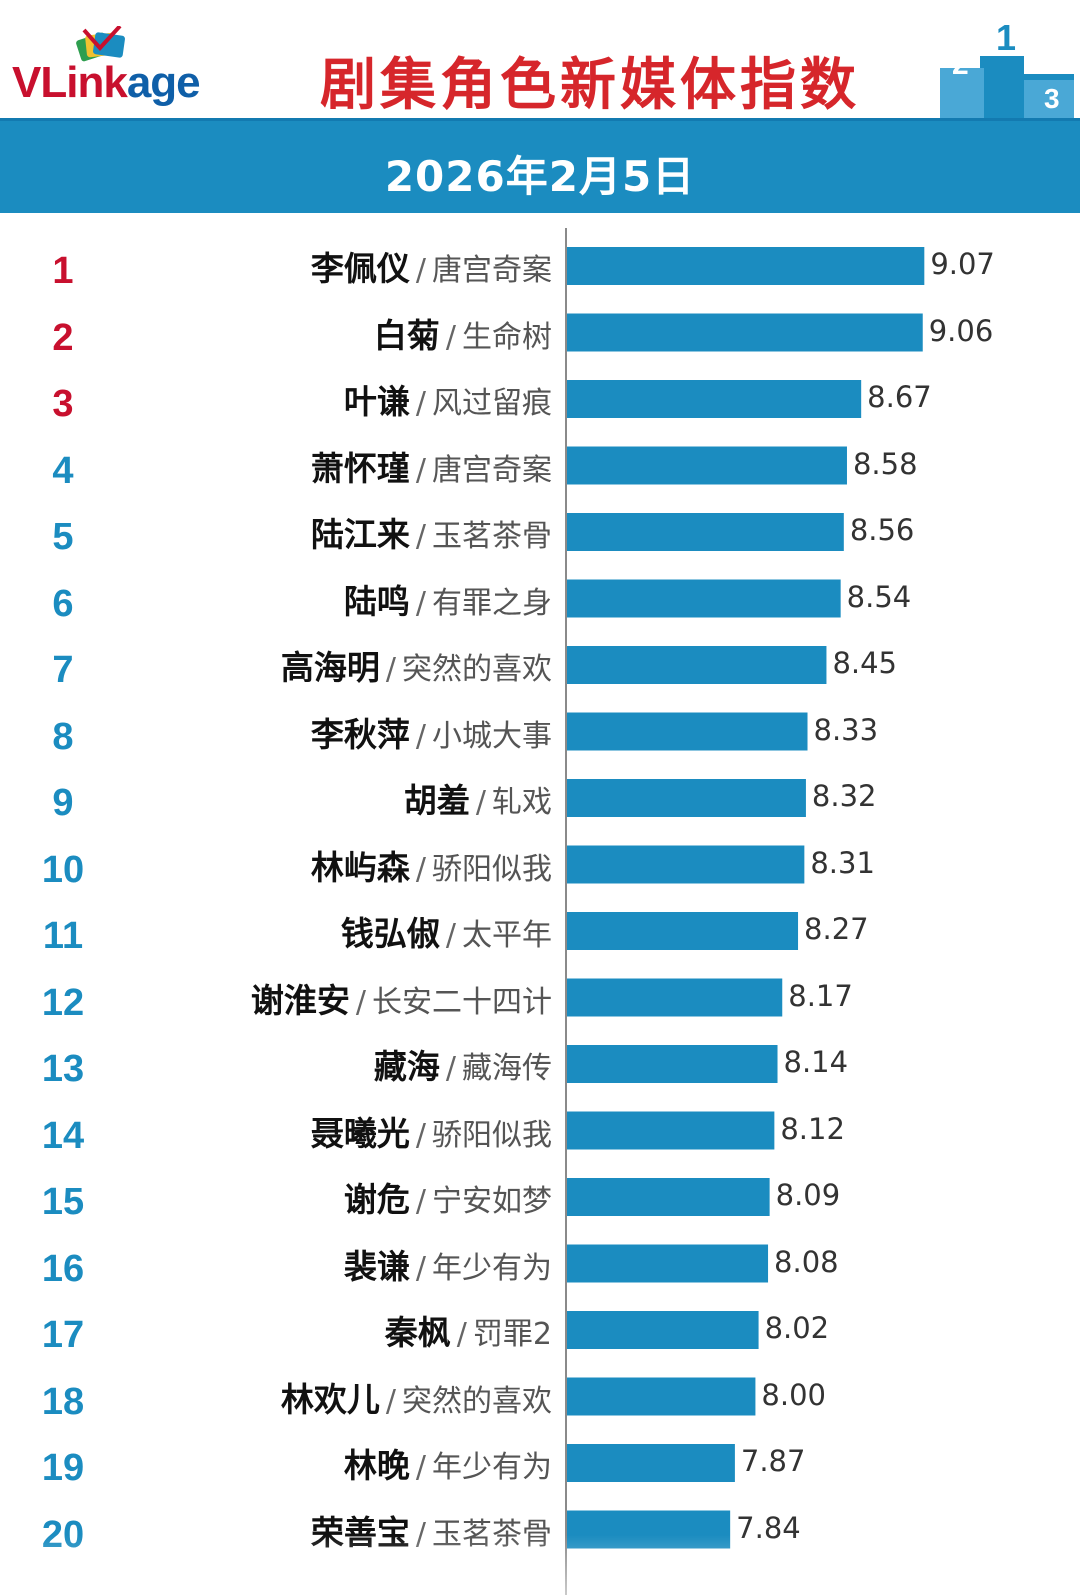 This screenshot has height=1595, width=1080. I want to click on data-label: 8.33, so click(846, 729).